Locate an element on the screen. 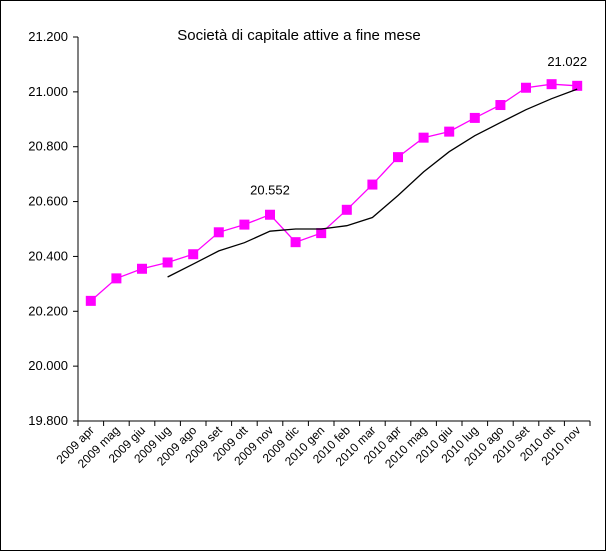  y-tick-label: 20.600 is located at coordinates (48, 201).